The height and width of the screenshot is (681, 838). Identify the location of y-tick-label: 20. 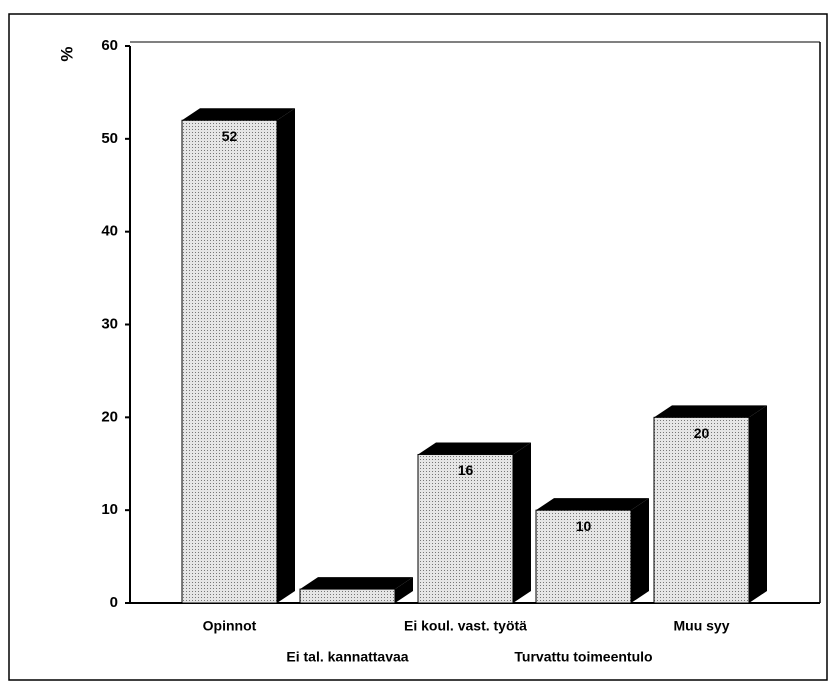
(109, 416).